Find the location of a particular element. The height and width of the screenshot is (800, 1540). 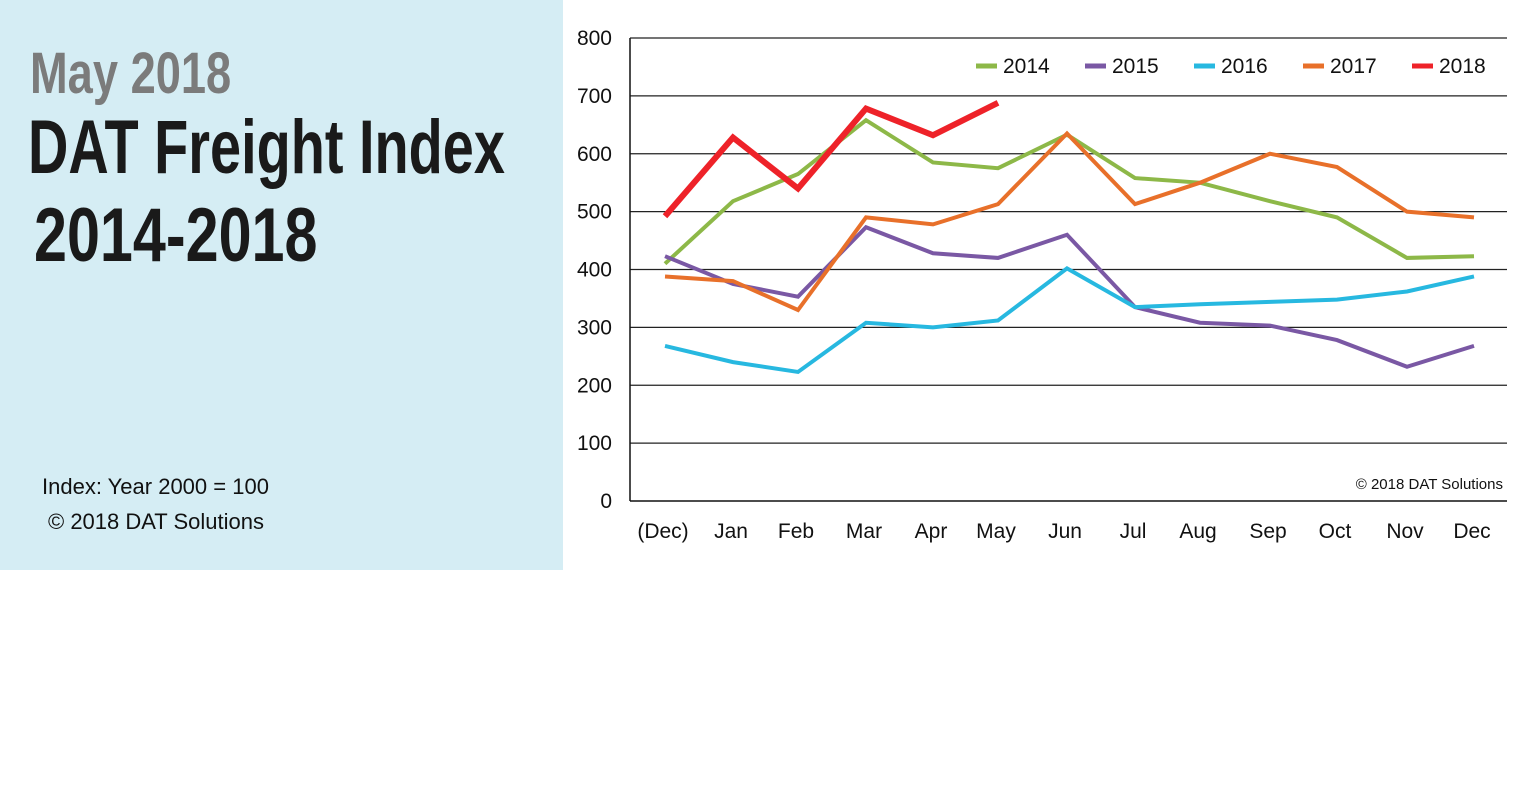

y-tick-label: 500 is located at coordinates (594, 212).